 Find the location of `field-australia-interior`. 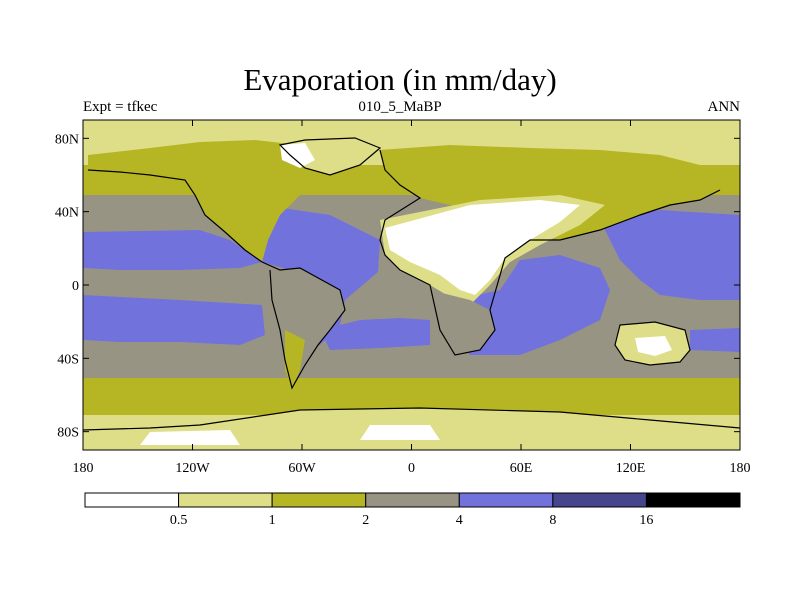

field-australia-interior is located at coordinates (653, 346).